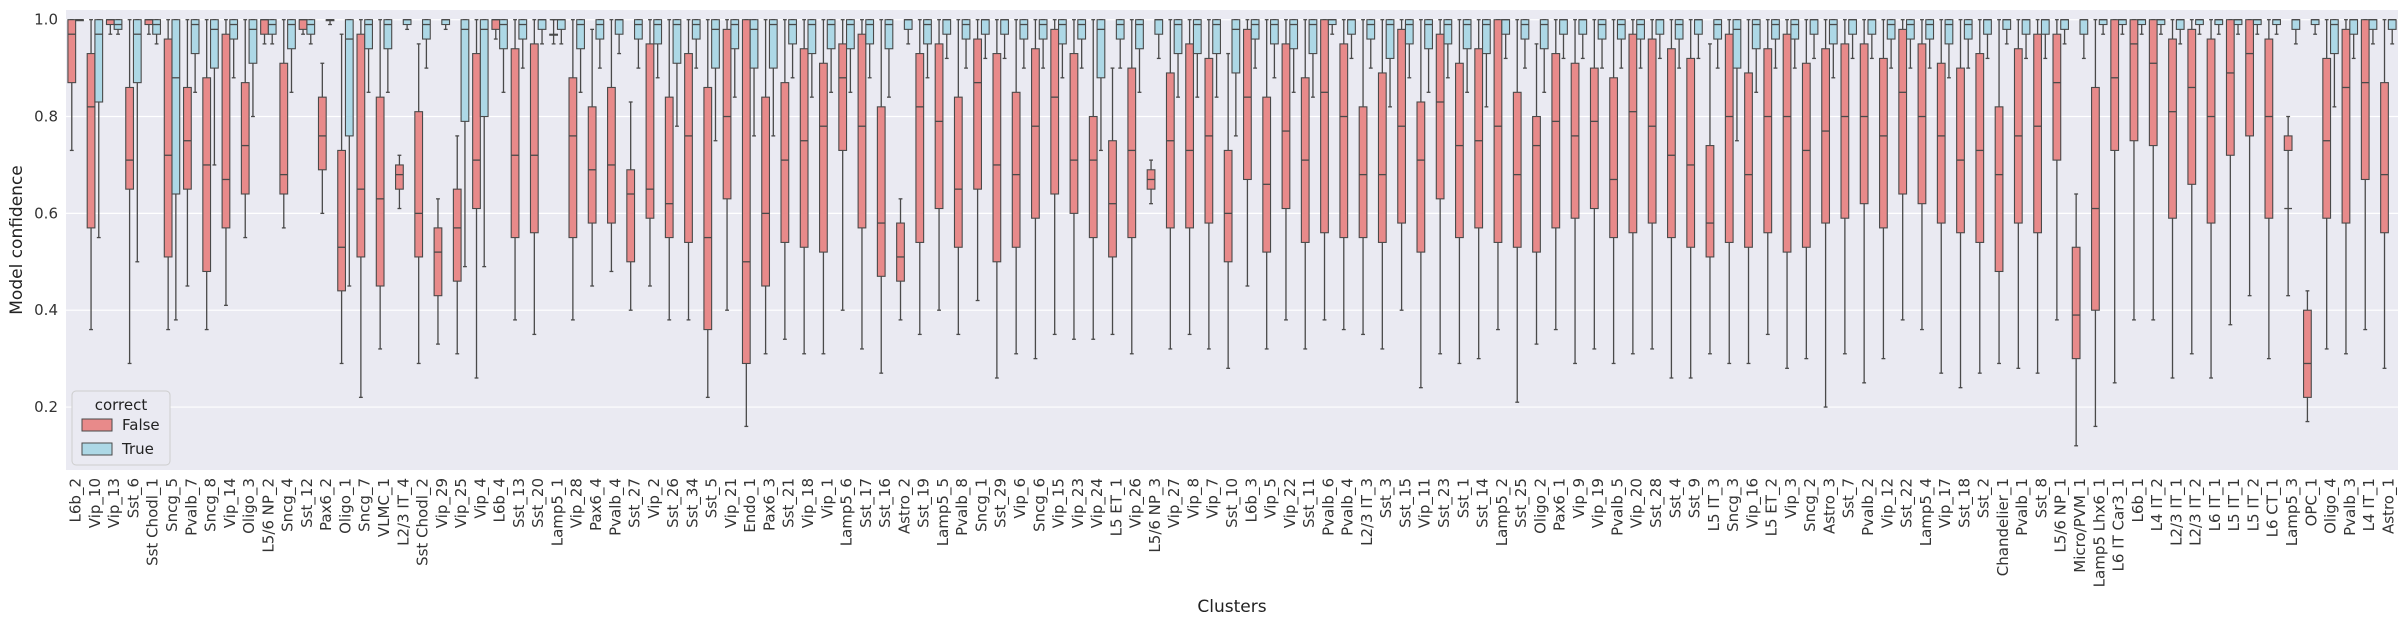  What do you see at coordinates (191, 507) in the screenshot?
I see `x-tick-label: Pvalb_7` at bounding box center [191, 507].